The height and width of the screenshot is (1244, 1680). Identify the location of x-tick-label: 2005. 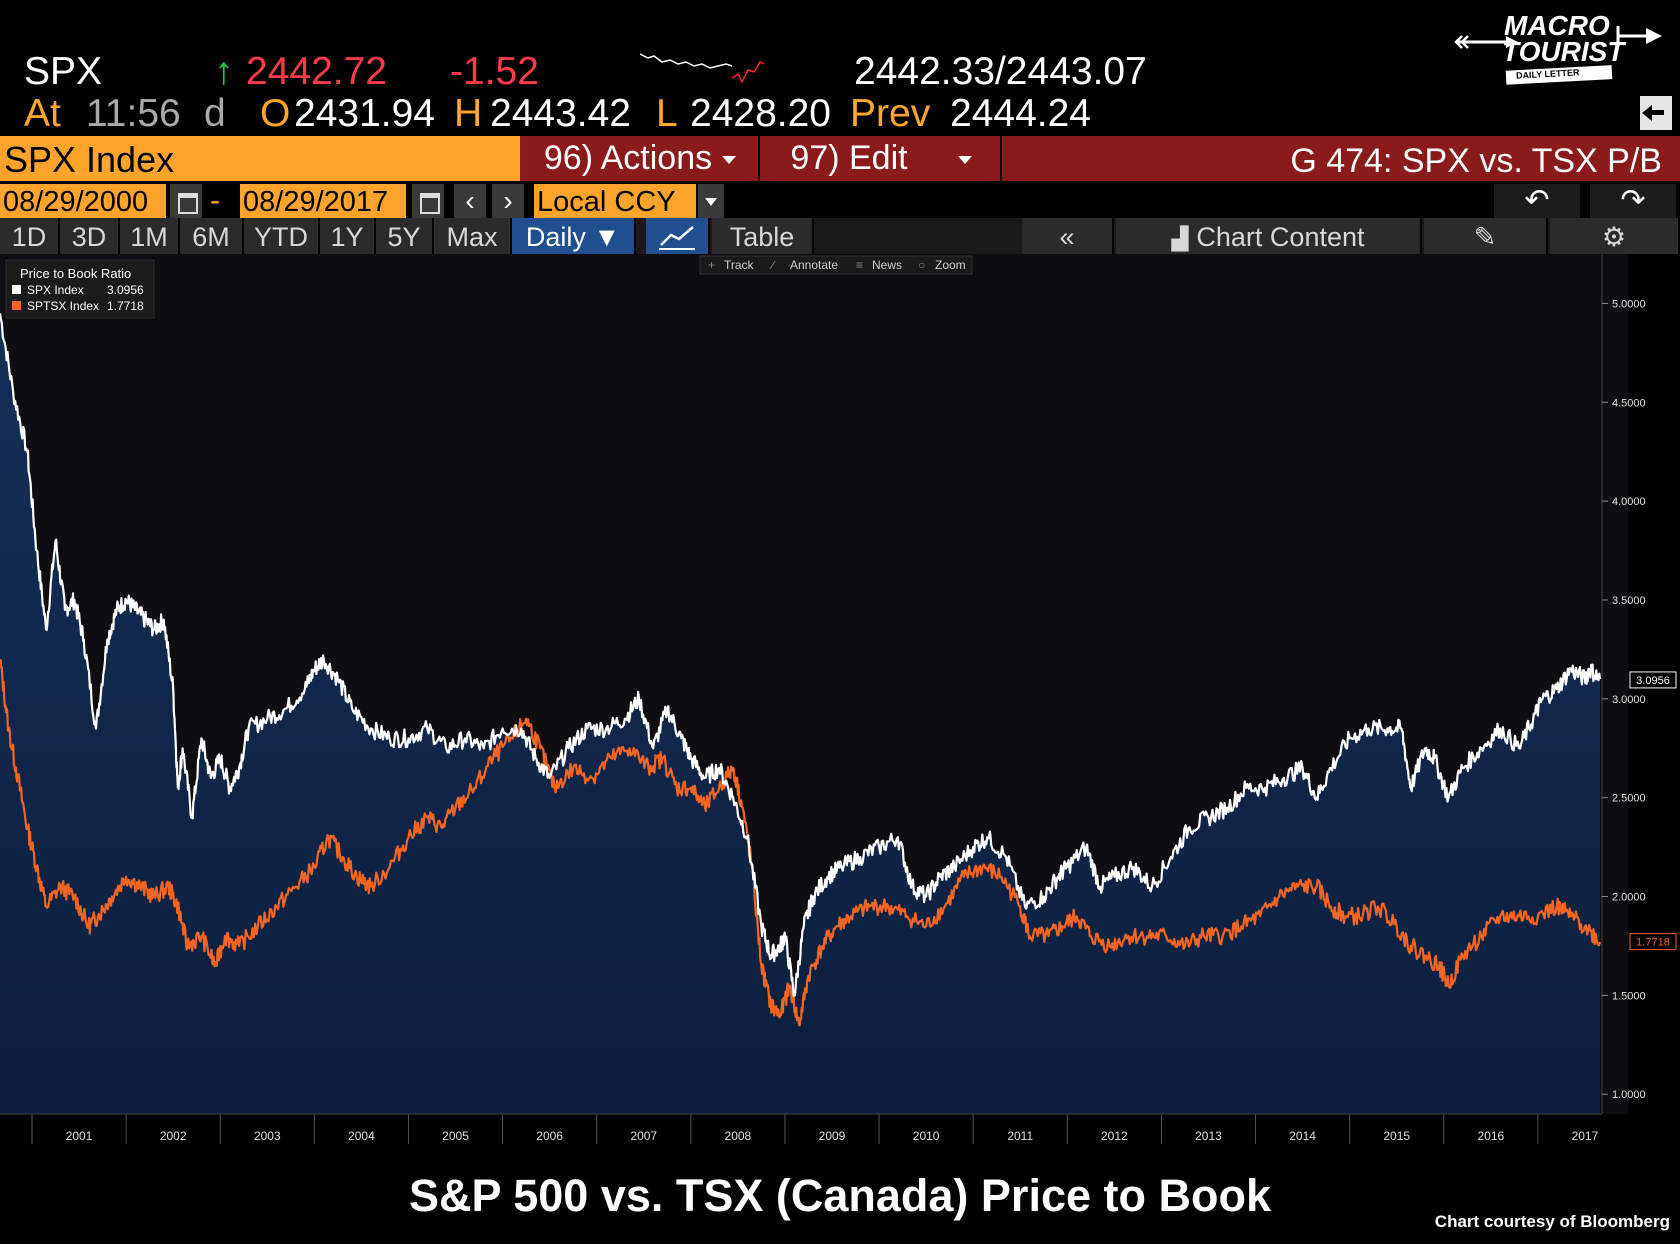
(455, 1136).